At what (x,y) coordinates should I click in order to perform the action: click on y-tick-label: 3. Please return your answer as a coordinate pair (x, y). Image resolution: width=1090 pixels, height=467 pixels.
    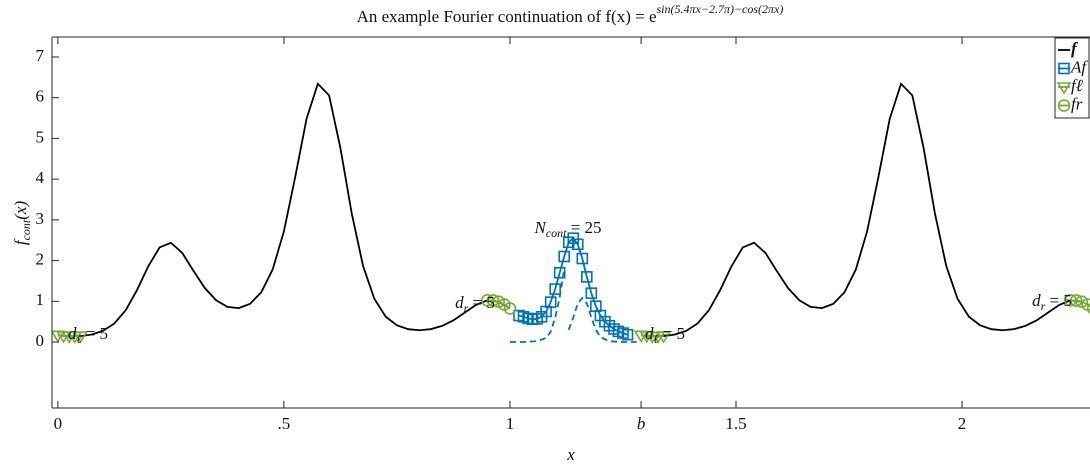
    Looking at the image, I should click on (40, 218).